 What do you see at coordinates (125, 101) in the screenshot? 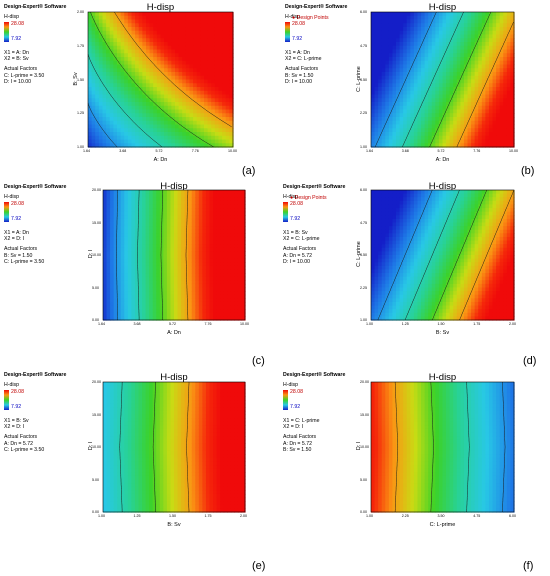
I see `contour-line` at bounding box center [125, 101].